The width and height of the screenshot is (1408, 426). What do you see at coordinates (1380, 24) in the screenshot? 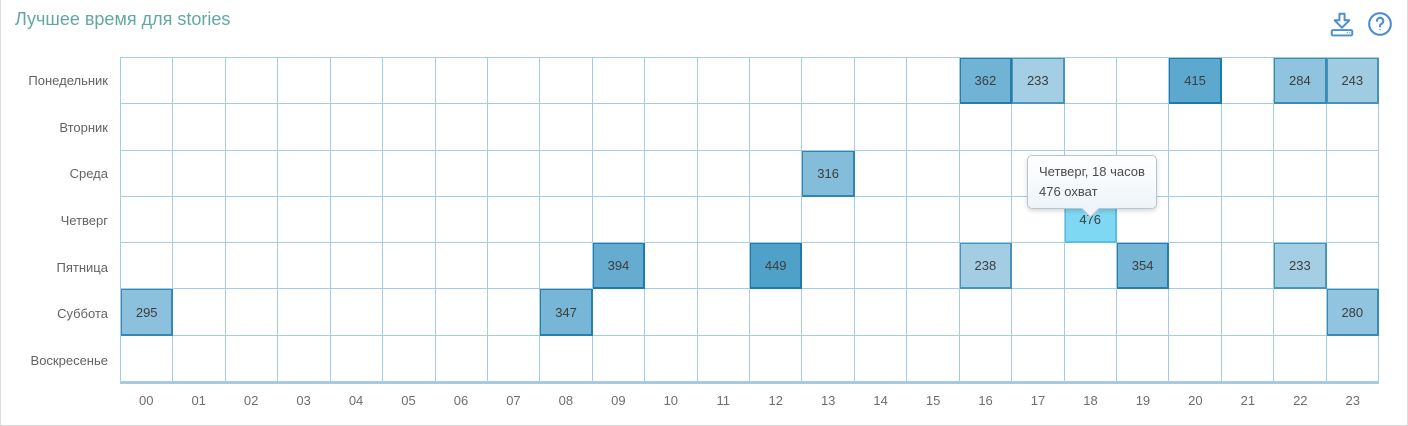
I see `help-icon` at bounding box center [1380, 24].